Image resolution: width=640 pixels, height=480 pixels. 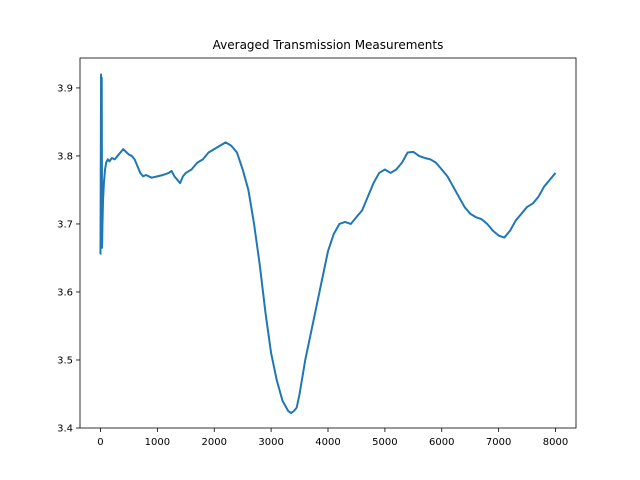 I want to click on y-tick-label: 3.5, so click(x=65, y=360).